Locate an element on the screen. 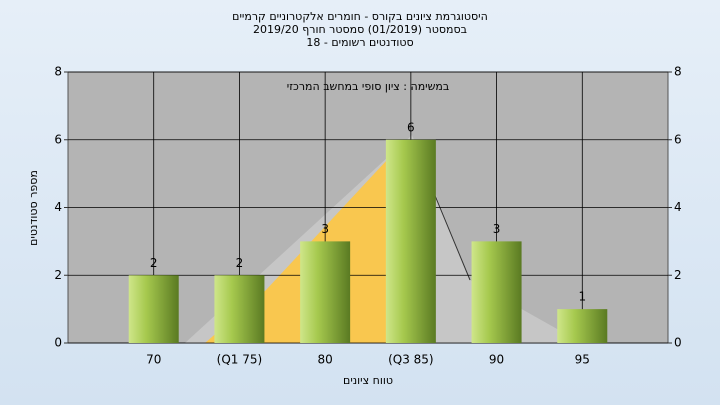 Image resolution: width=720 pixels, height=405 pixels. x-tick-label: 70 is located at coordinates (153, 360).